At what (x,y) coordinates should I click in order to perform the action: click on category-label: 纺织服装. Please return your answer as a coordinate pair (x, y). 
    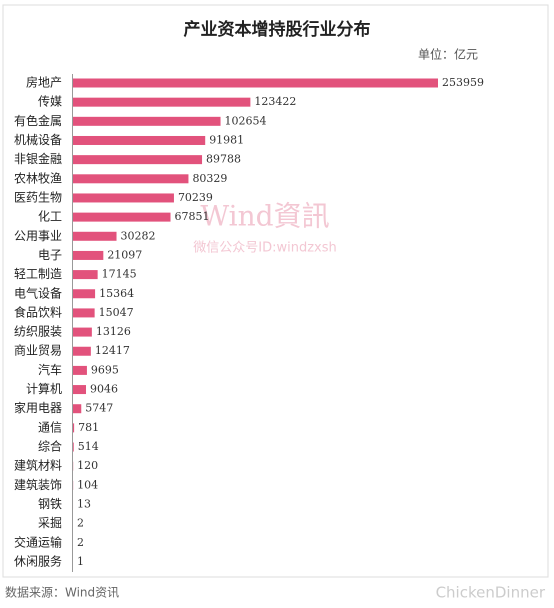
    Looking at the image, I should click on (38, 332).